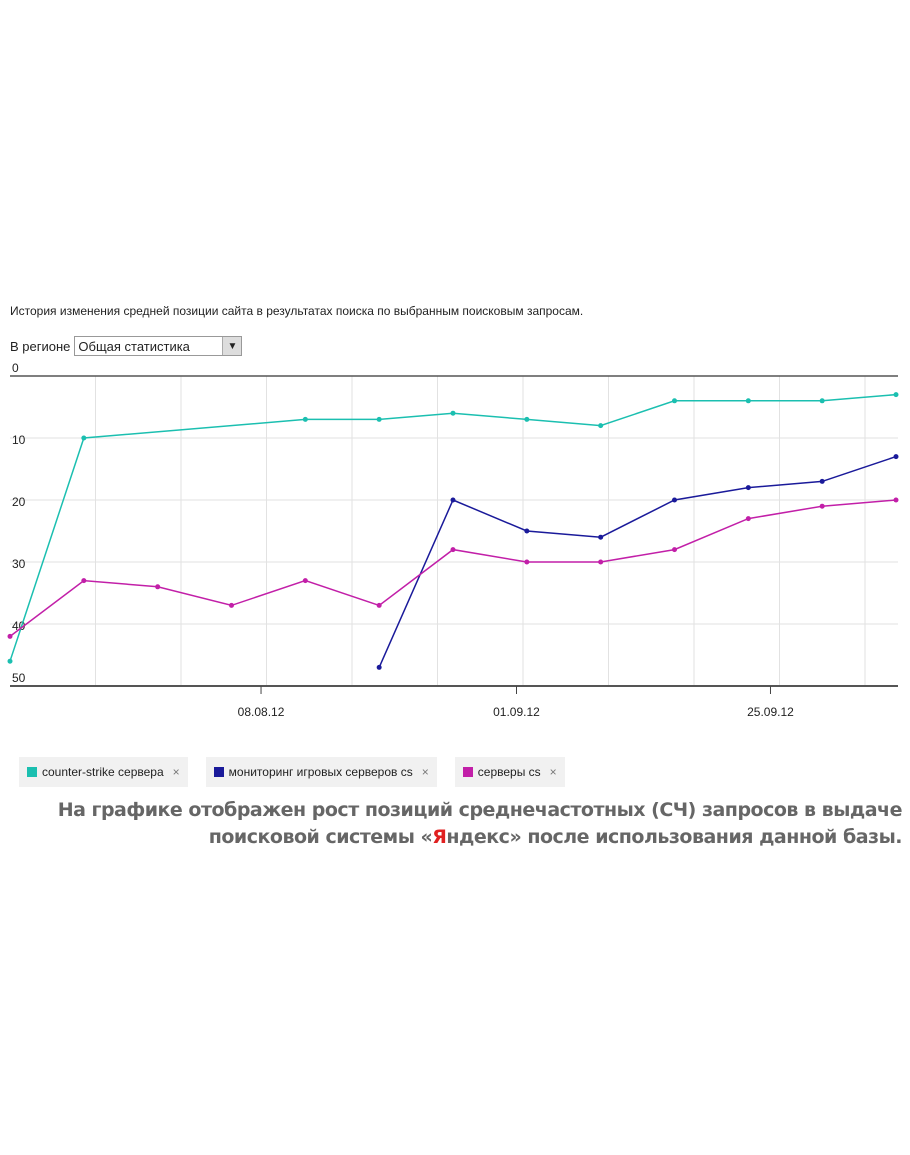 This screenshot has height=1155, width=910. What do you see at coordinates (19, 440) in the screenshot?
I see `y-tick-label: 10` at bounding box center [19, 440].